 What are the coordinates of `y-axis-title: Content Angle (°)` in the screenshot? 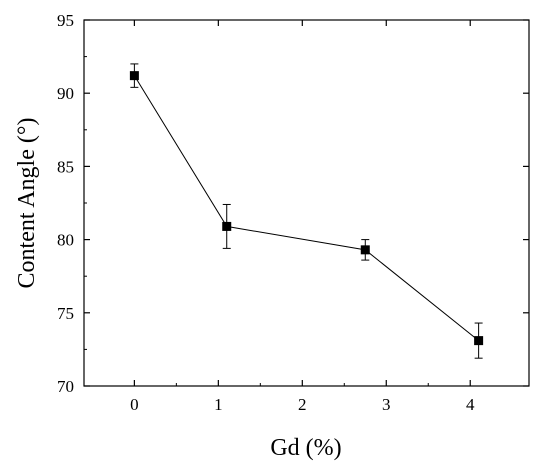 It's located at (27, 203).